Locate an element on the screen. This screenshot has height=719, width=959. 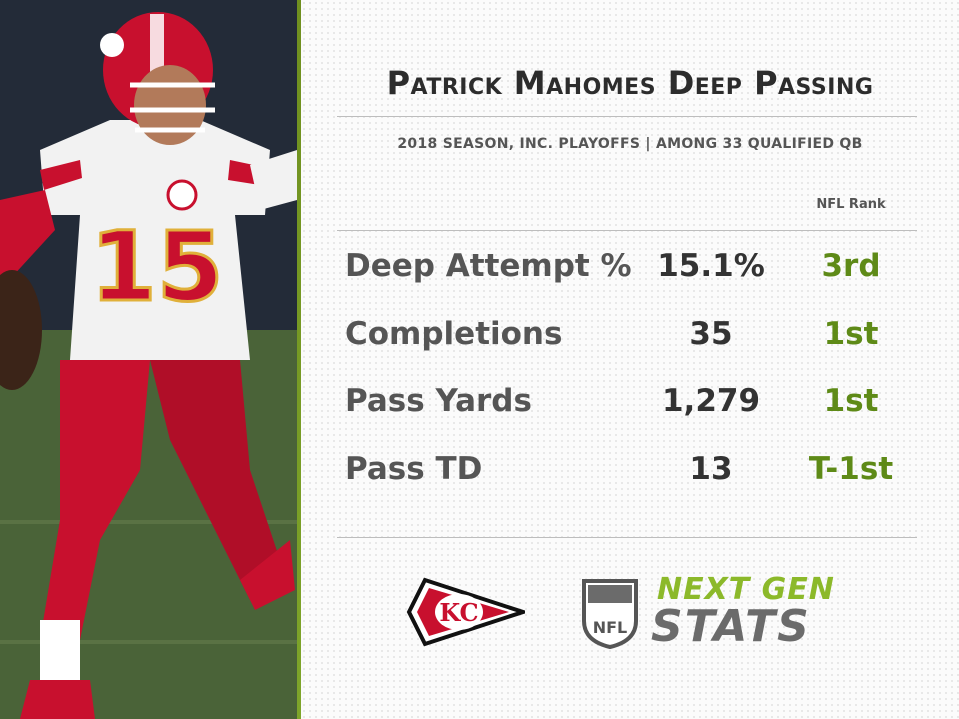
stat-value: 1,279 is located at coordinates (711, 401).